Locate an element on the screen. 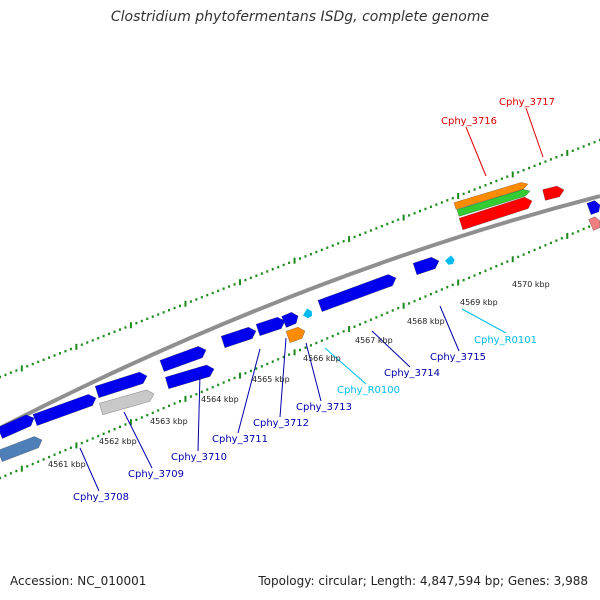 This screenshot has width=600, height=600. feature-red-long is located at coordinates (495, 213).